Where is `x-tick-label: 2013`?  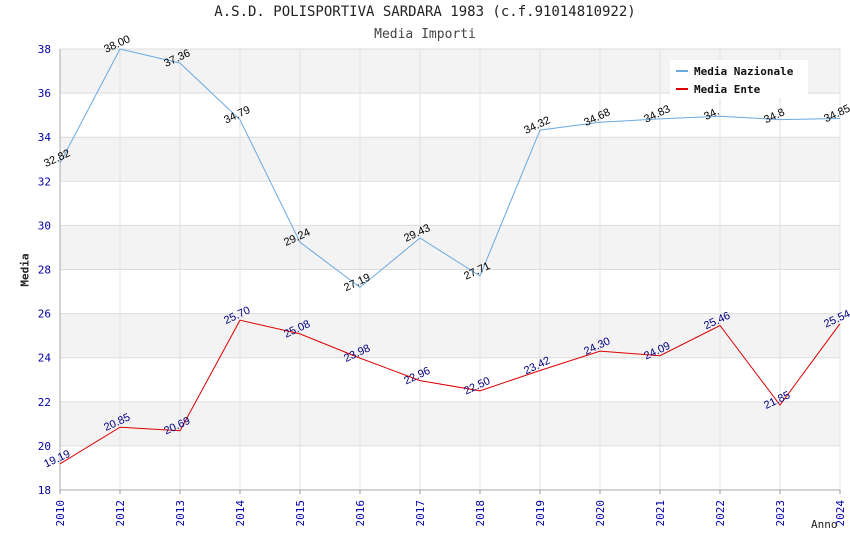 x-tick-label: 2013 is located at coordinates (180, 513).